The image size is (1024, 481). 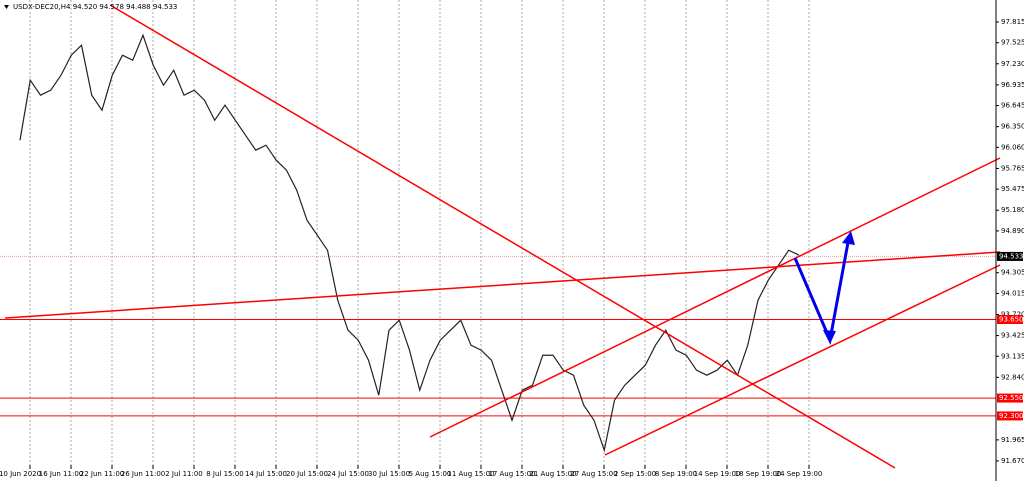 I want to click on y-tick-label: 94.305, so click(x=1012, y=273).